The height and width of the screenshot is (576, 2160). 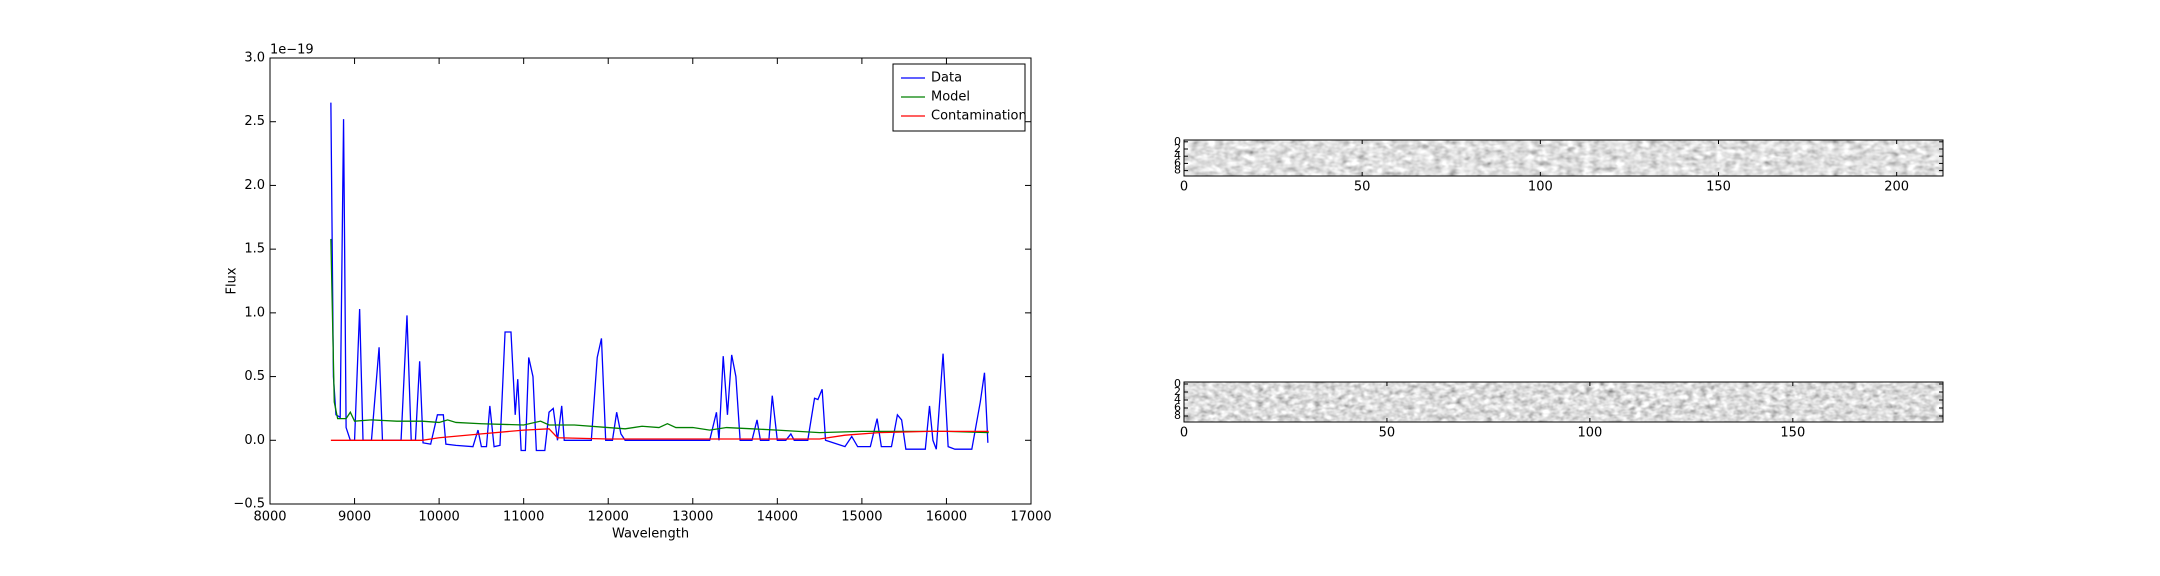 What do you see at coordinates (650, 534) in the screenshot?
I see `x-axis-label: Wavelength` at bounding box center [650, 534].